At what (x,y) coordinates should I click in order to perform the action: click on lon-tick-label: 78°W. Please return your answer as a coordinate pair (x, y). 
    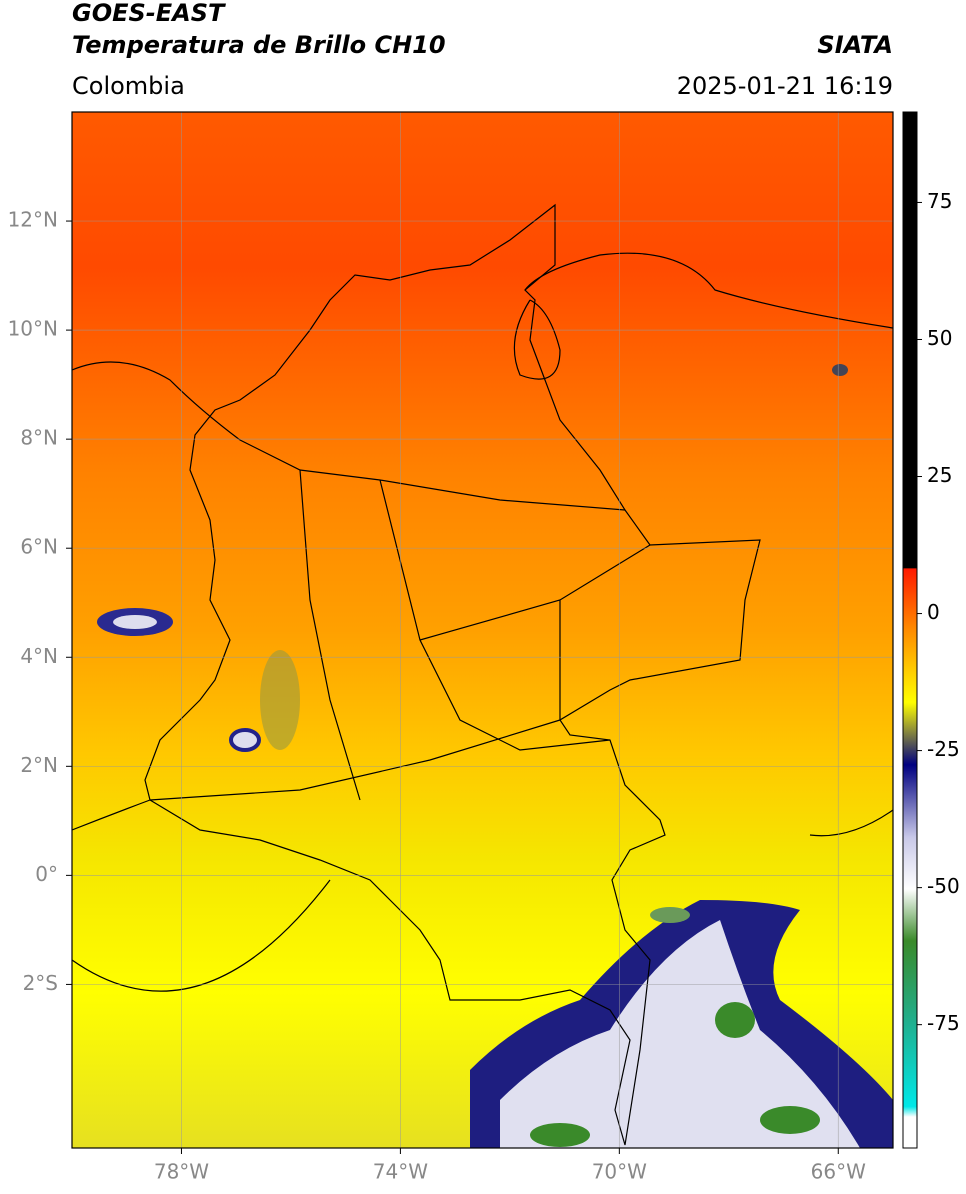
    Looking at the image, I should click on (181, 1172).